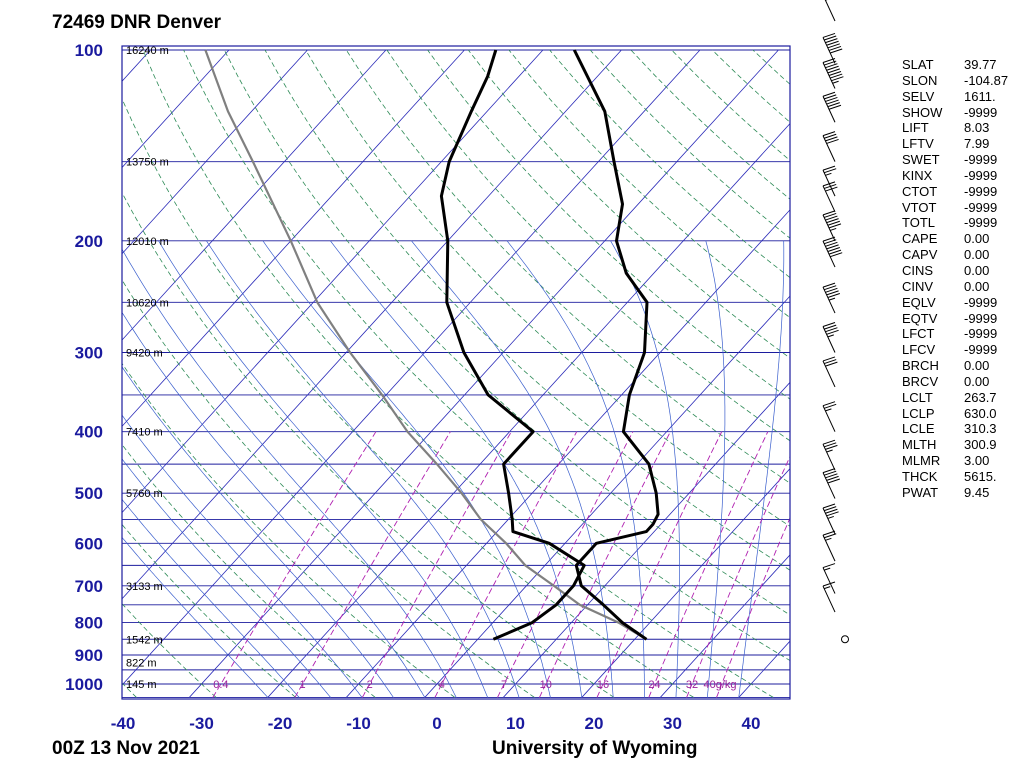  What do you see at coordinates (918, 334) in the screenshot?
I see `index-key: LFCT` at bounding box center [918, 334].